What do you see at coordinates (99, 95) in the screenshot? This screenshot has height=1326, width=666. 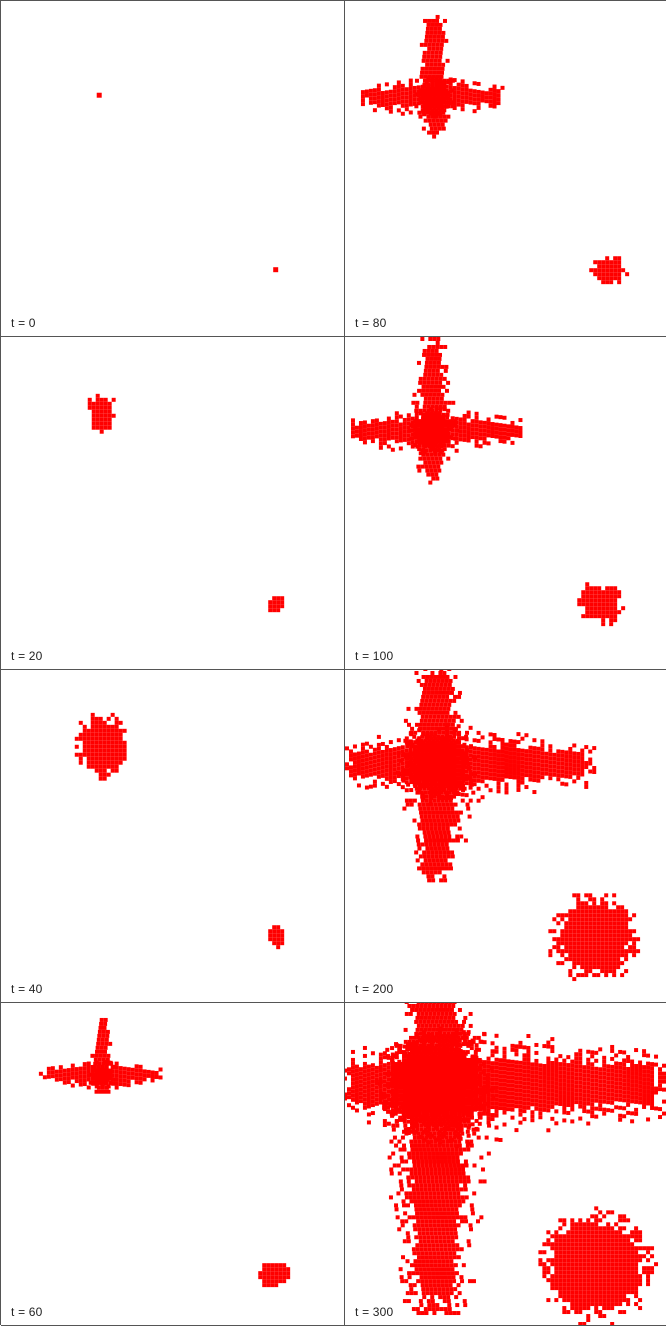 I see `cluster-seed-a` at bounding box center [99, 95].